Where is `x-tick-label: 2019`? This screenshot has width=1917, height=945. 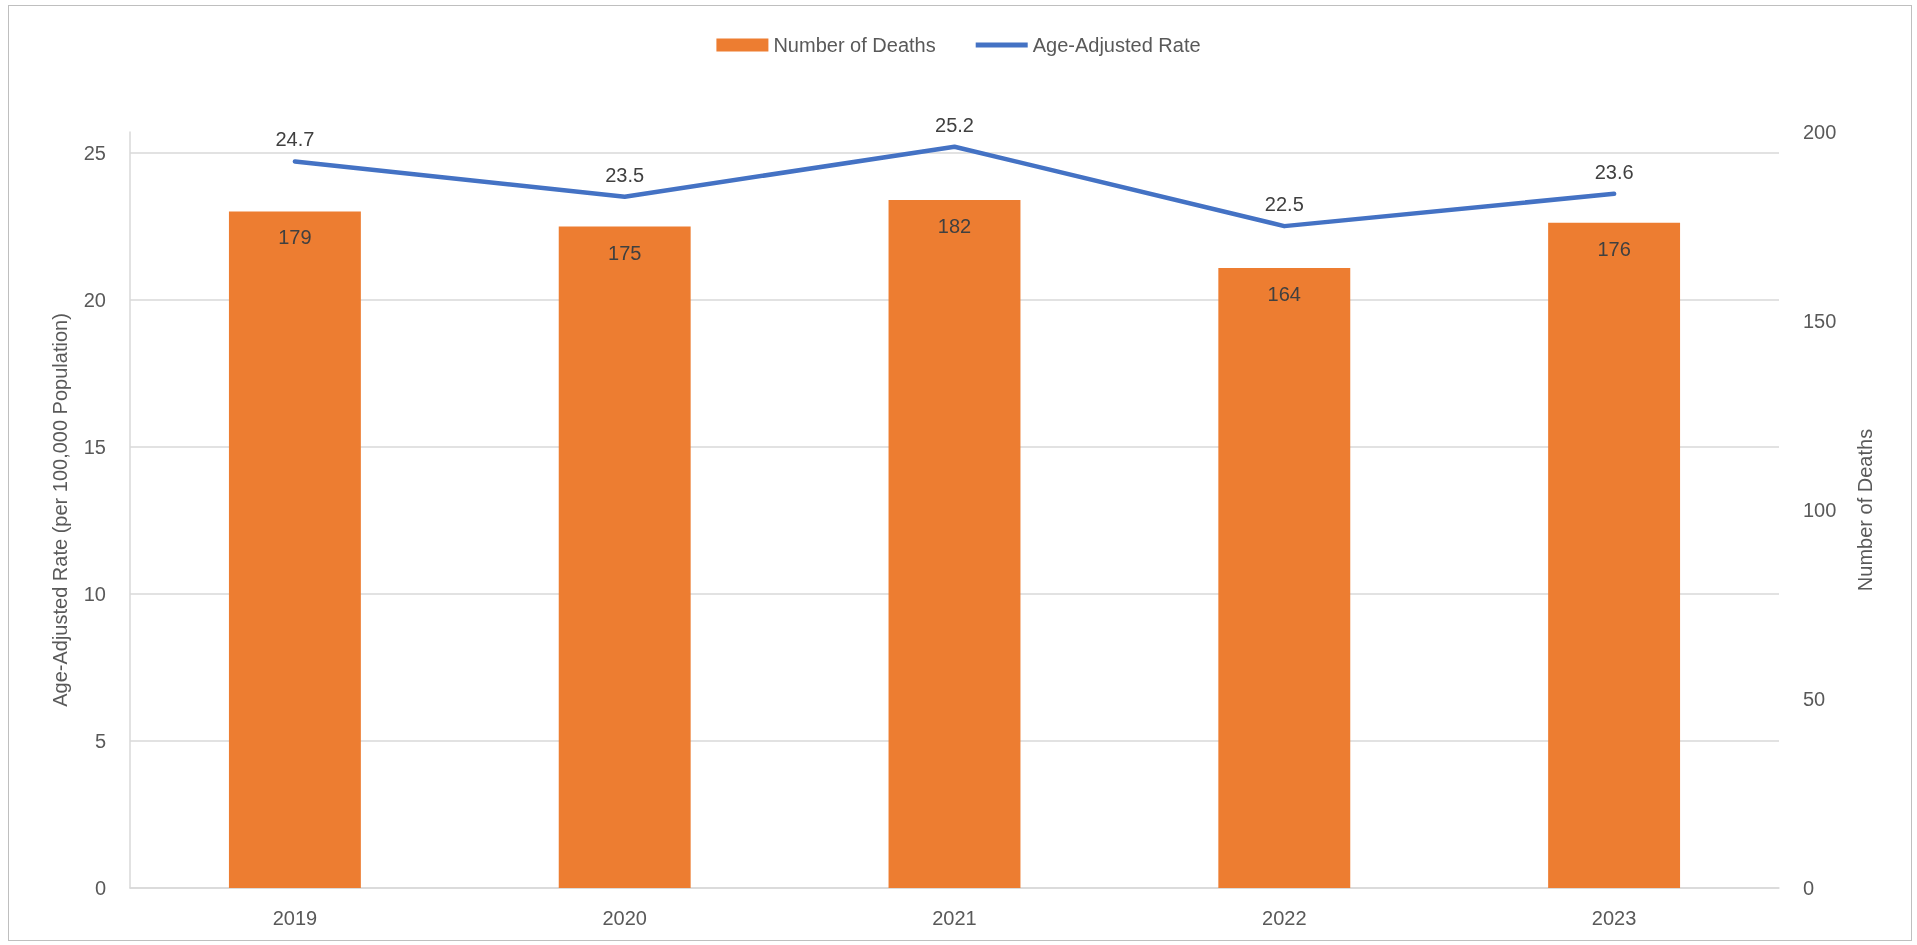 x-tick-label: 2019 is located at coordinates (295, 918).